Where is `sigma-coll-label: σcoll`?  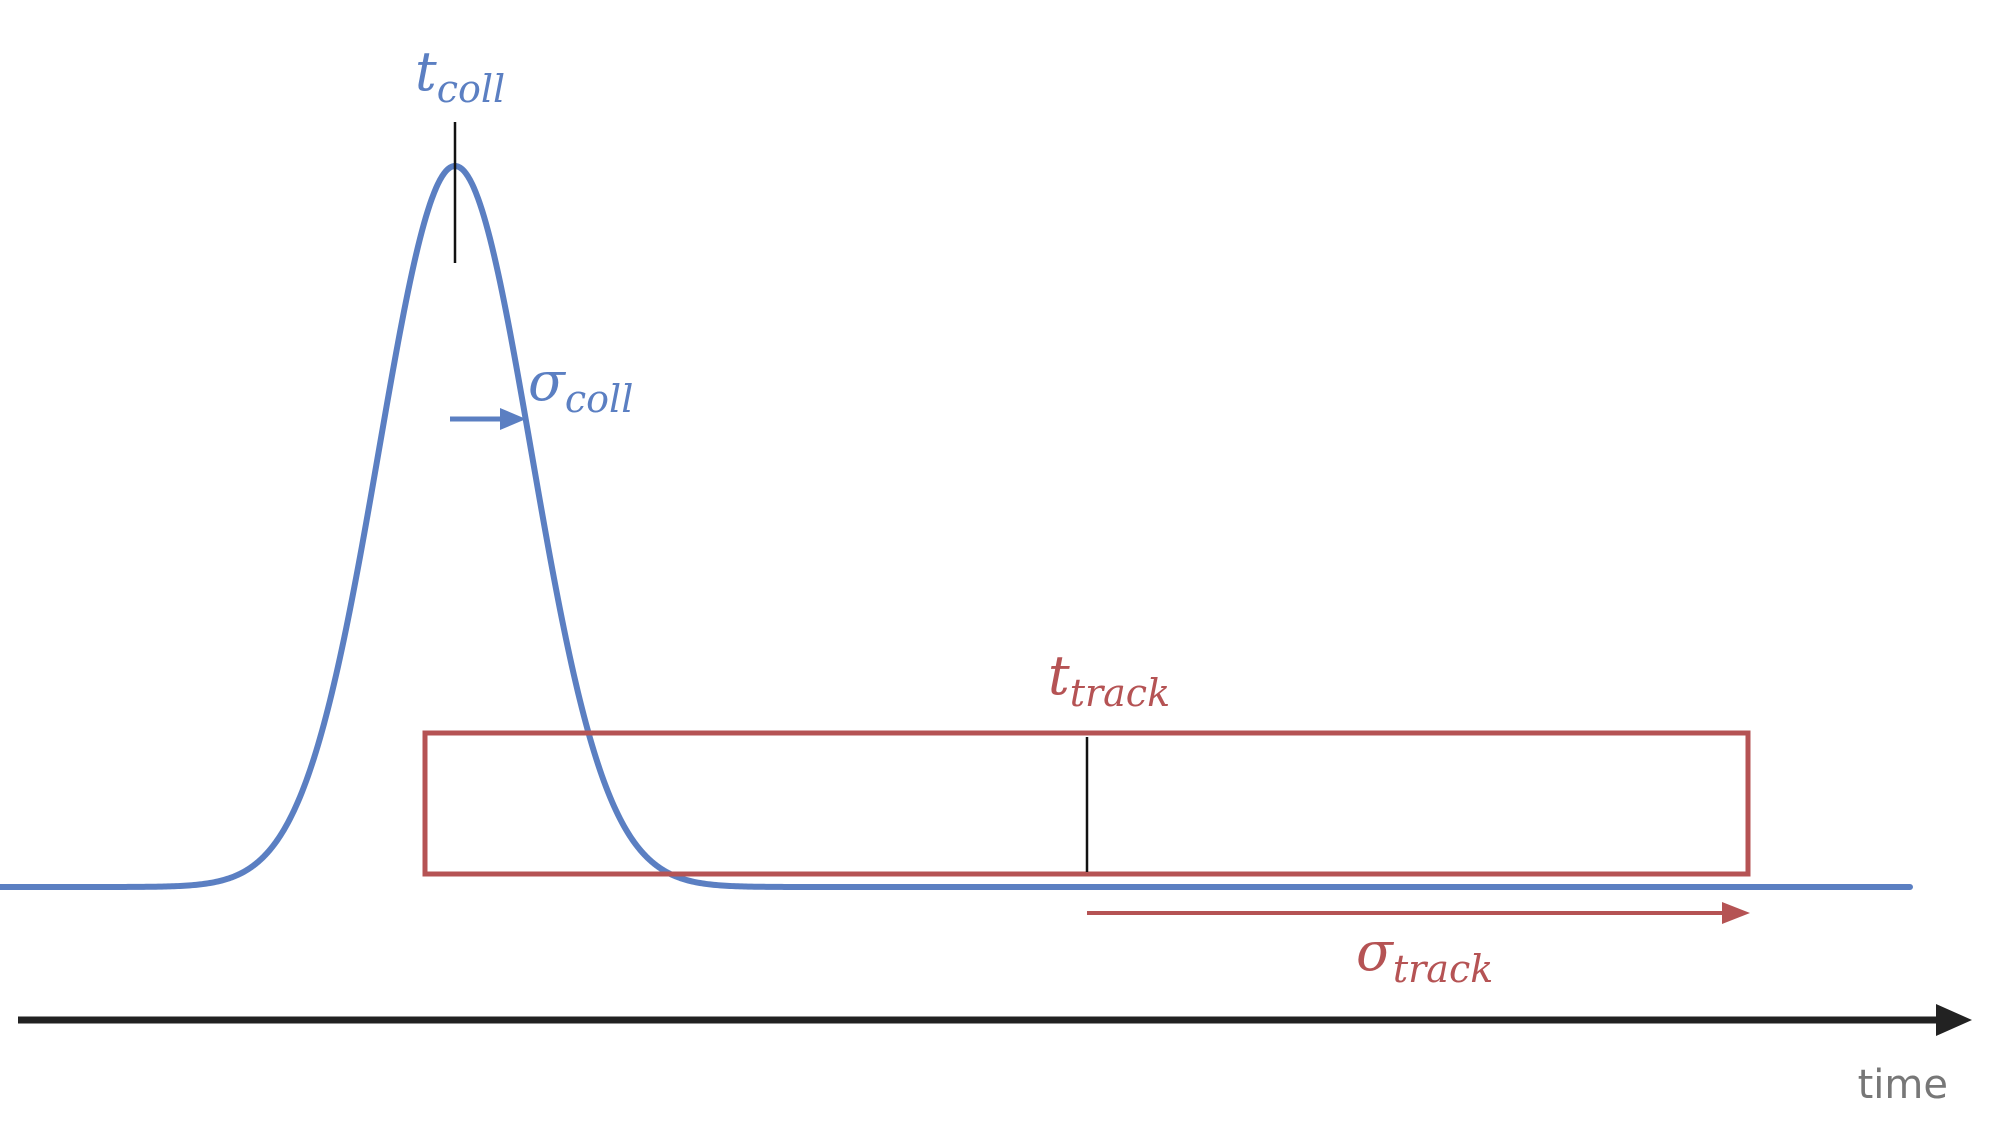 sigma-coll-label: σcoll is located at coordinates (580, 385).